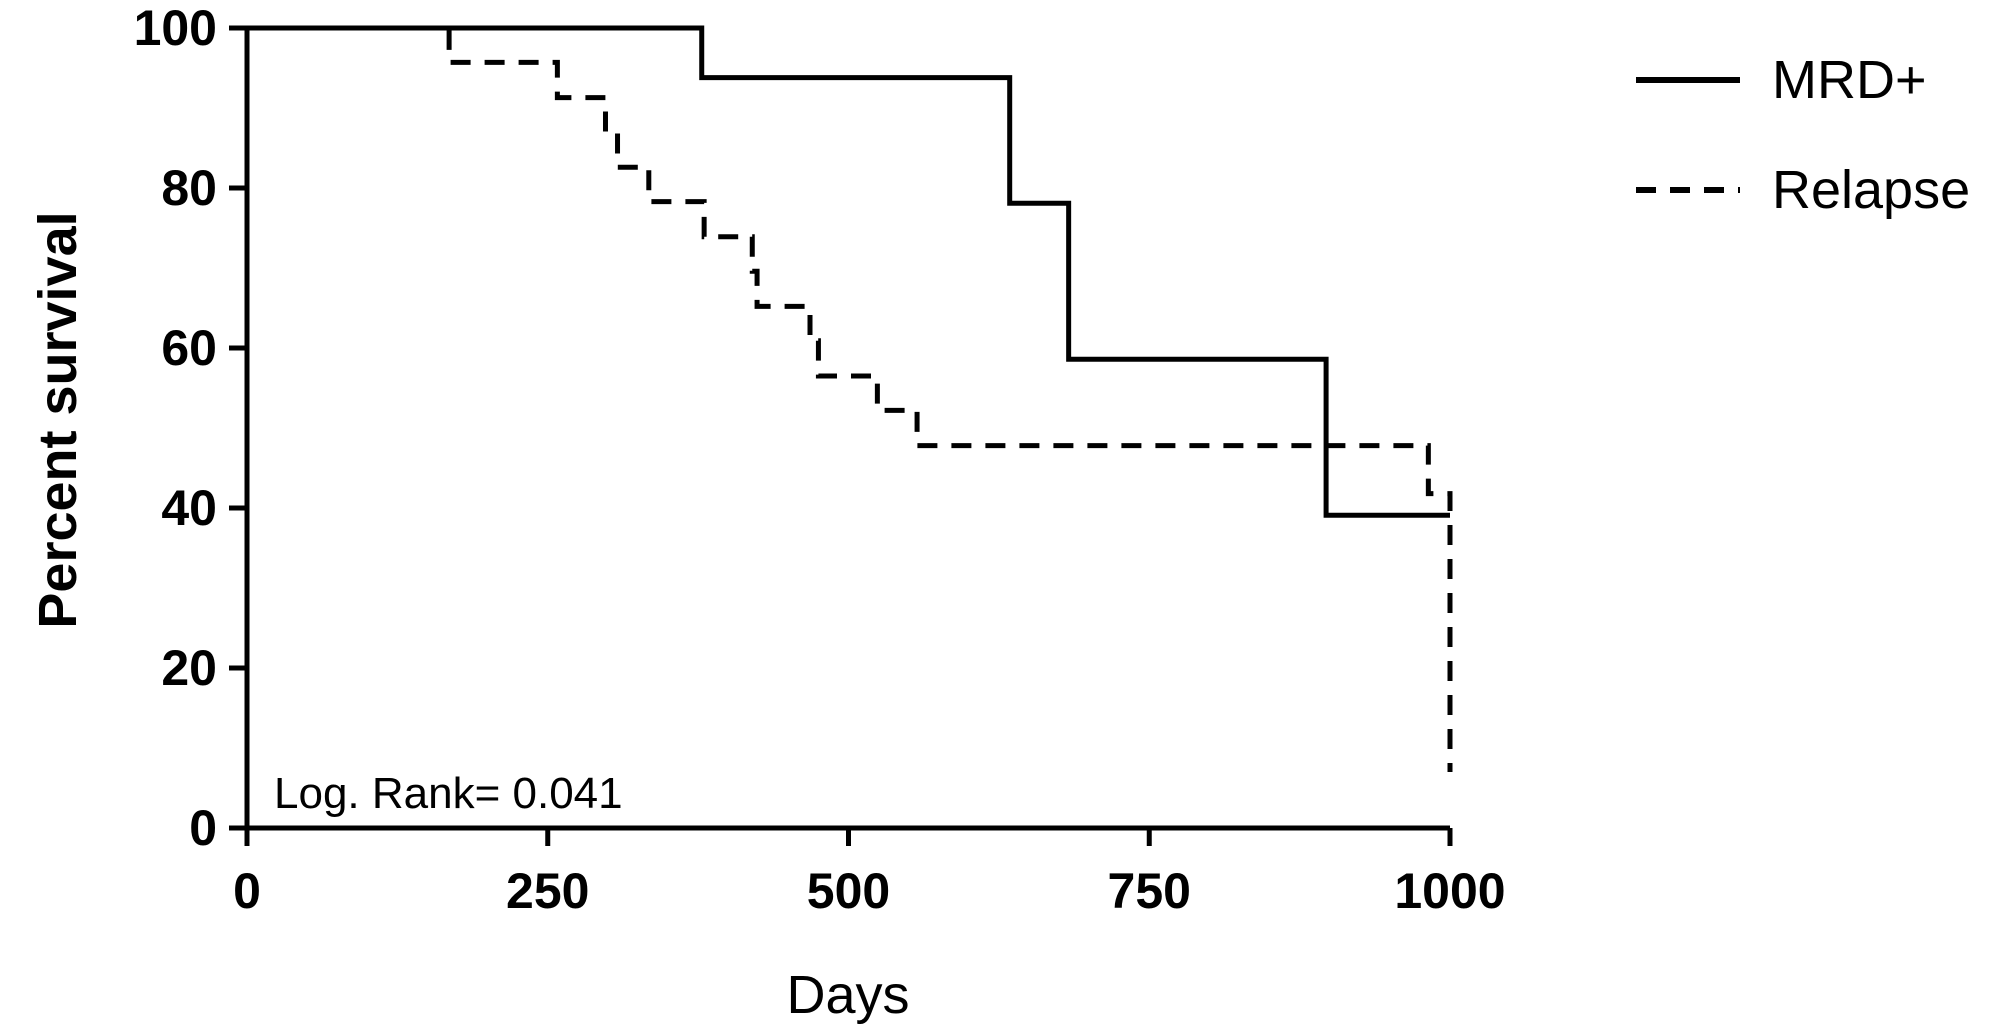 This screenshot has height=1028, width=2010. Describe the element at coordinates (1449, 891) in the screenshot. I see `x-tick-label: 1000` at that location.